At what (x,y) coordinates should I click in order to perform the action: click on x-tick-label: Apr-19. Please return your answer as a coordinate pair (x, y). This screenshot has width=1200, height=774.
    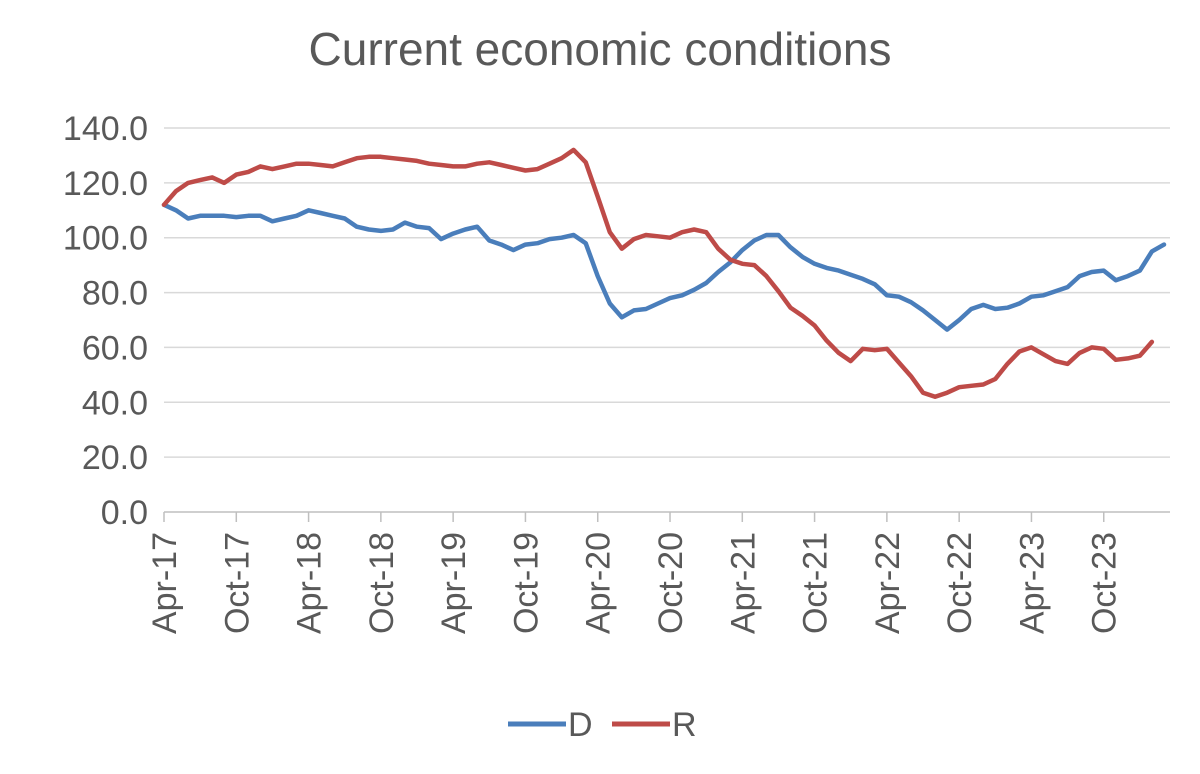
    Looking at the image, I should click on (454, 583).